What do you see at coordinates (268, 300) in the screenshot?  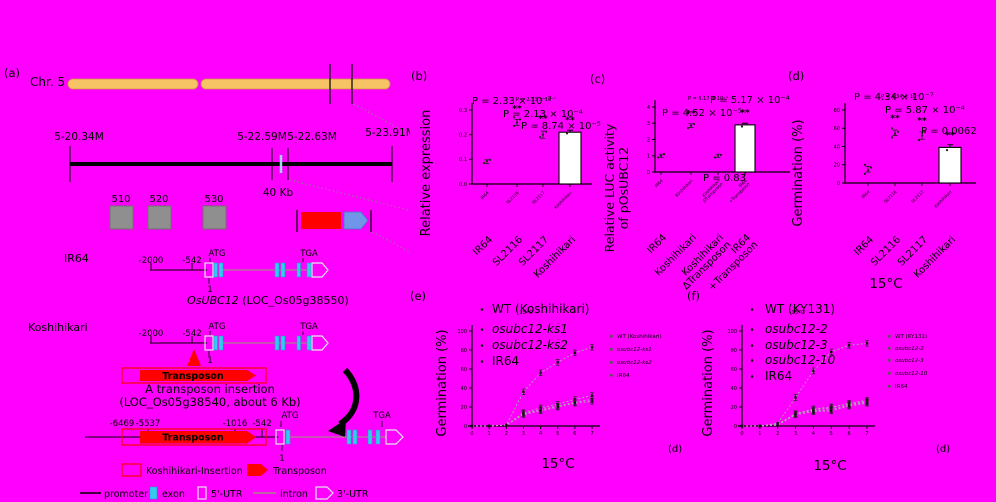 I see `gene-name: OsUBC12 (LOC_Os05g38550)` at bounding box center [268, 300].